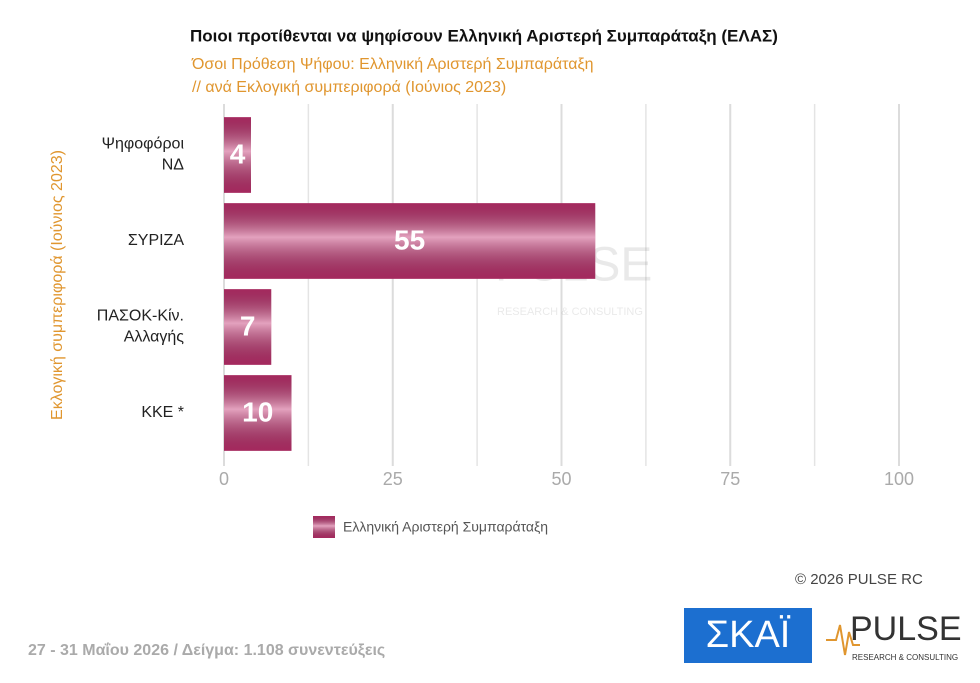  I want to click on data-label: 4, so click(238, 153).